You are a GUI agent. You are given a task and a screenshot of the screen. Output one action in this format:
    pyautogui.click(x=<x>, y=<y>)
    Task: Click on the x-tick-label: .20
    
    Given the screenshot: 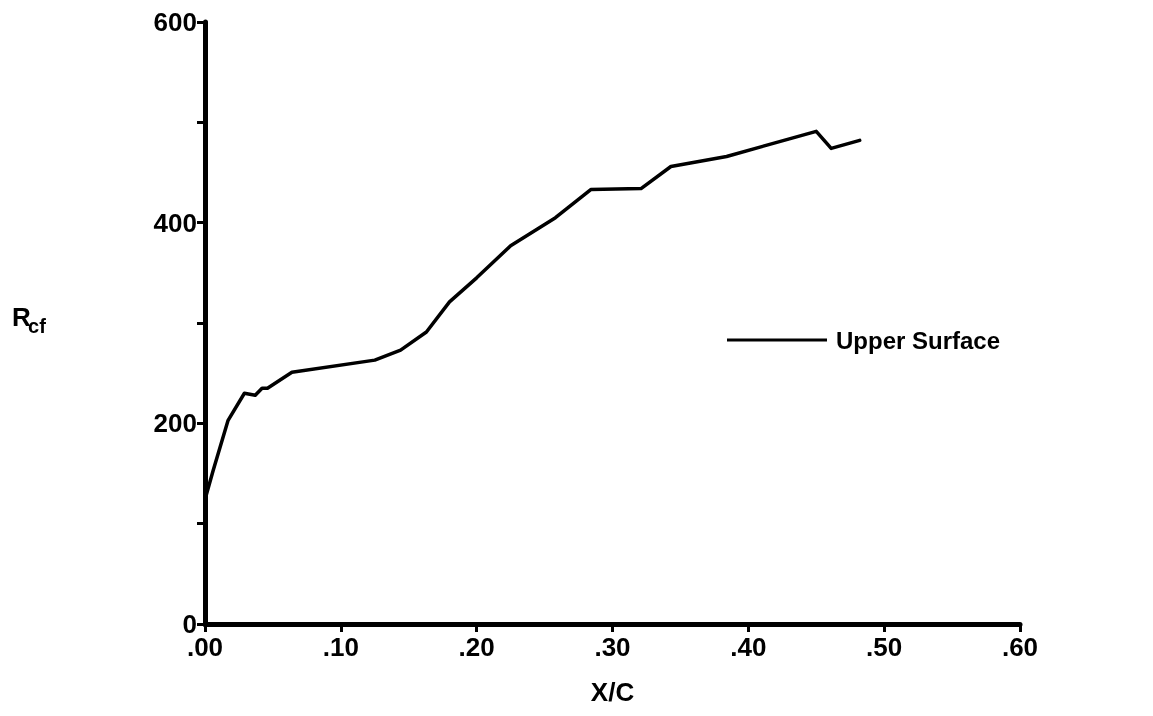 What is the action you would take?
    pyautogui.click(x=476, y=647)
    